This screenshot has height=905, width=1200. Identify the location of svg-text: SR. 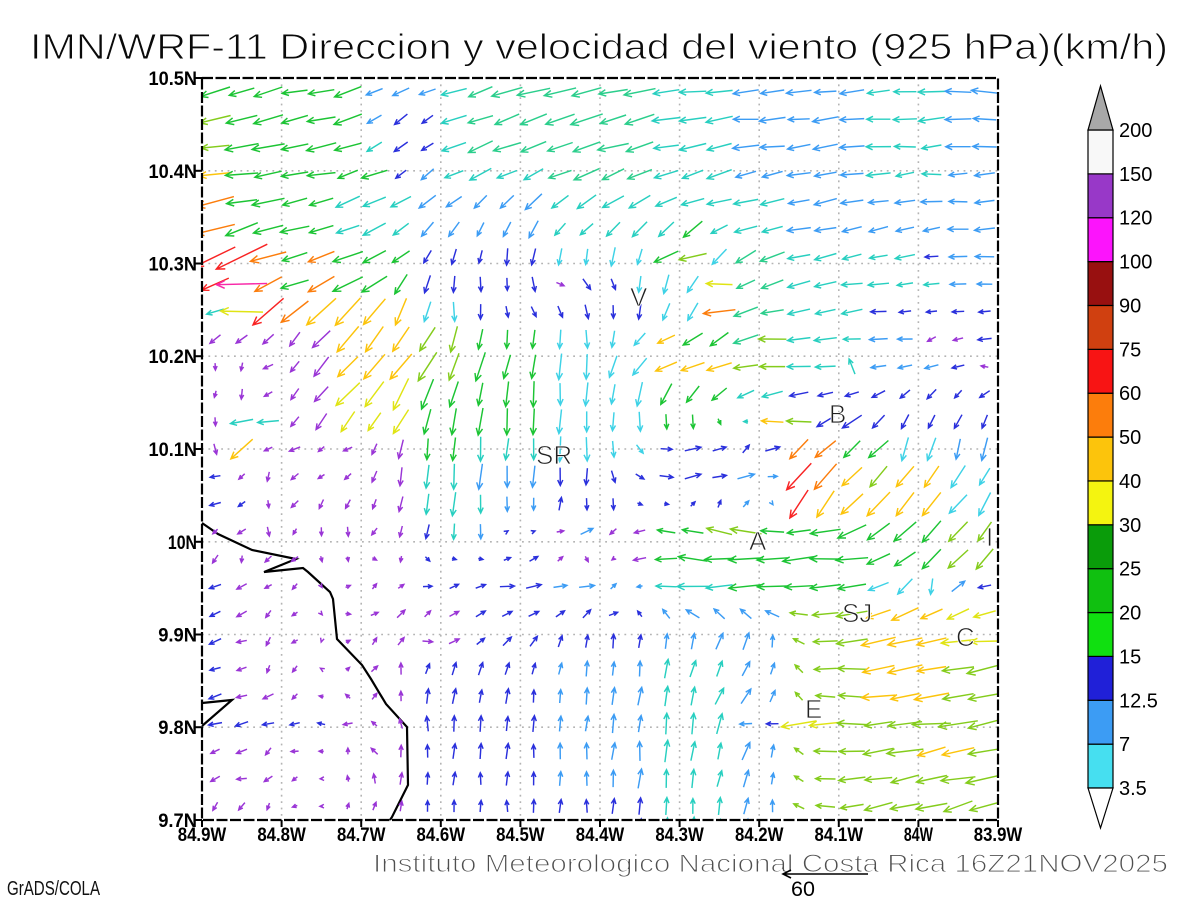
(554, 455).